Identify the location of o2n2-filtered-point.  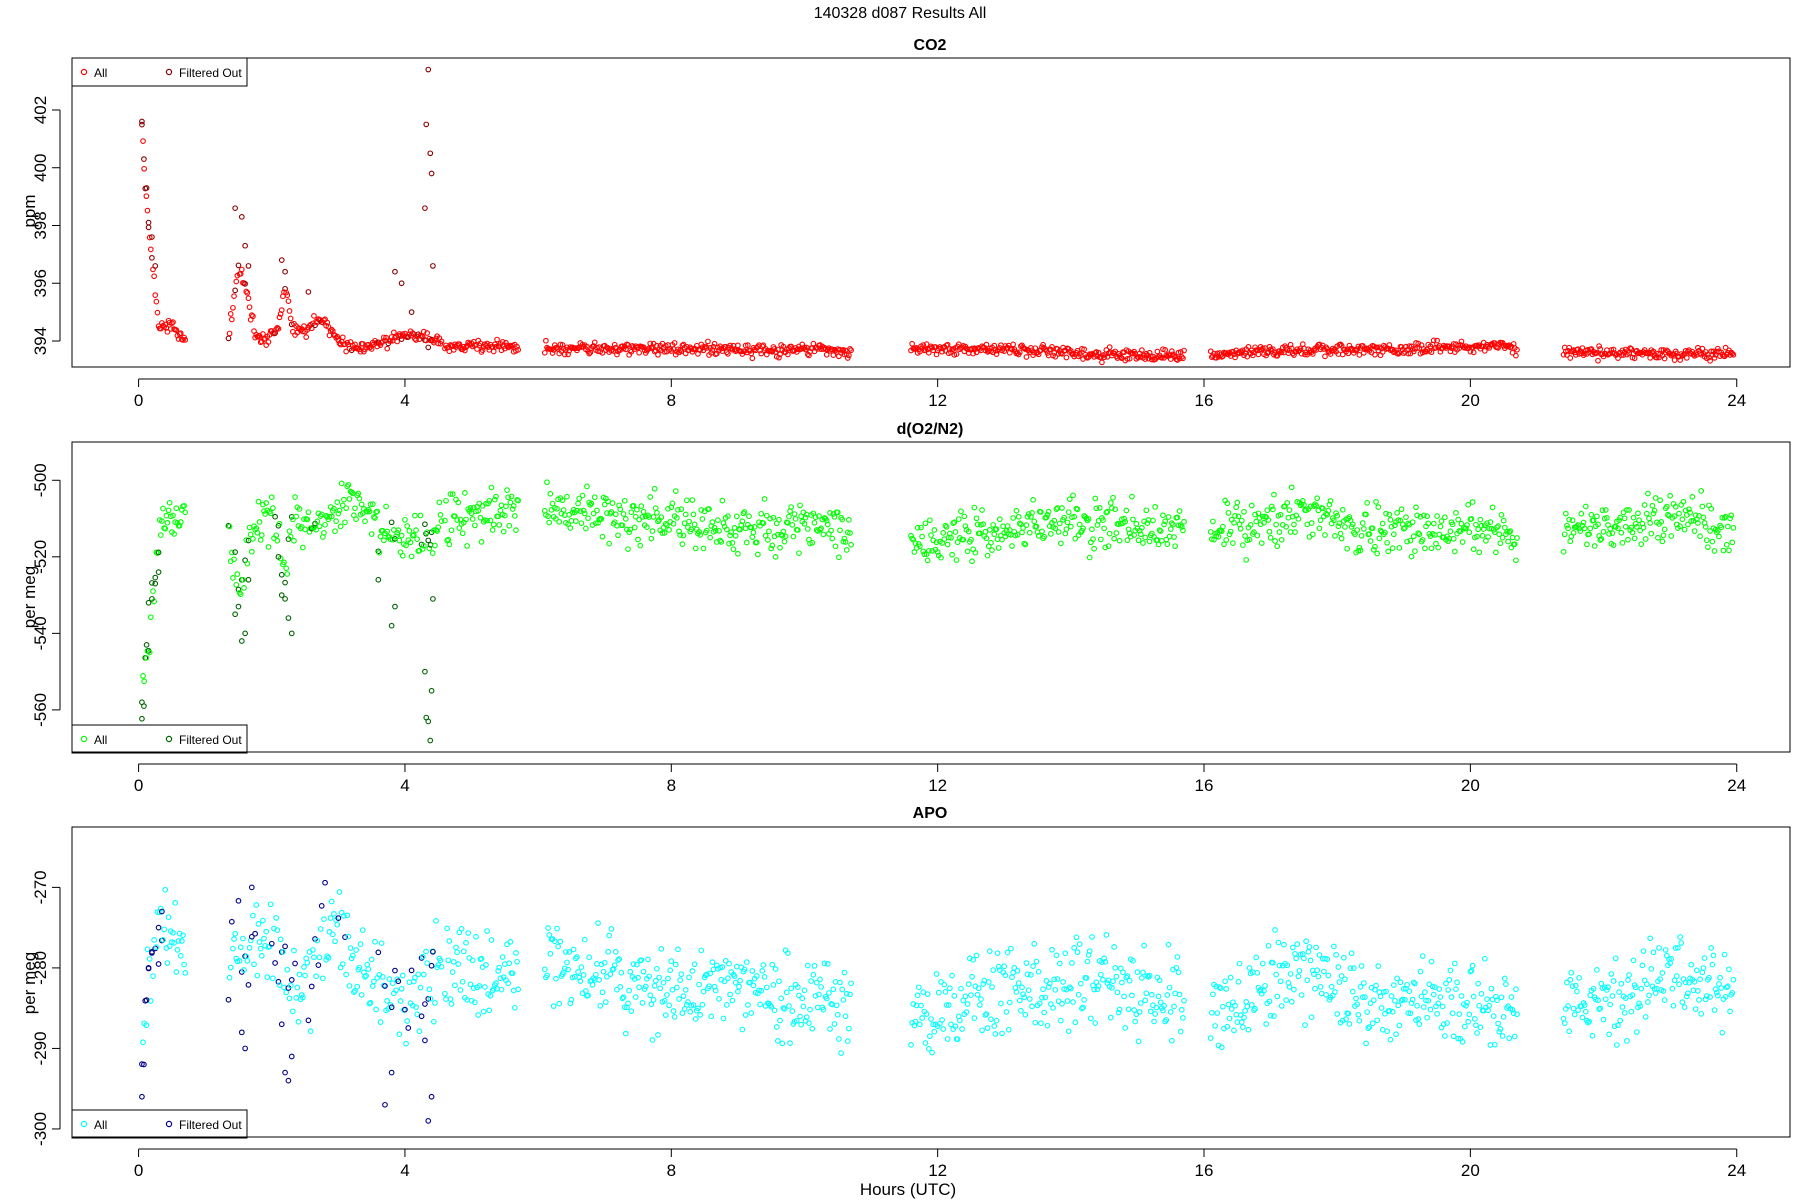
(395, 606).